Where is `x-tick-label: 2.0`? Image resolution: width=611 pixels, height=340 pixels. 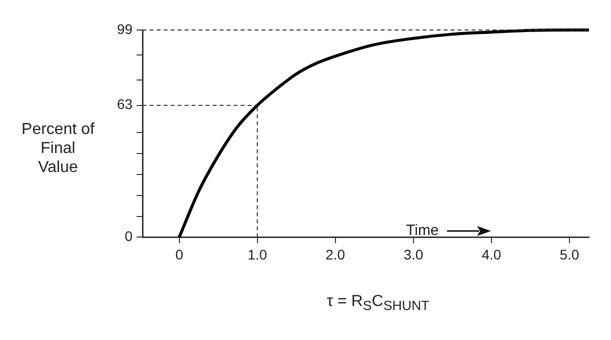 x-tick-label: 2.0 is located at coordinates (336, 254).